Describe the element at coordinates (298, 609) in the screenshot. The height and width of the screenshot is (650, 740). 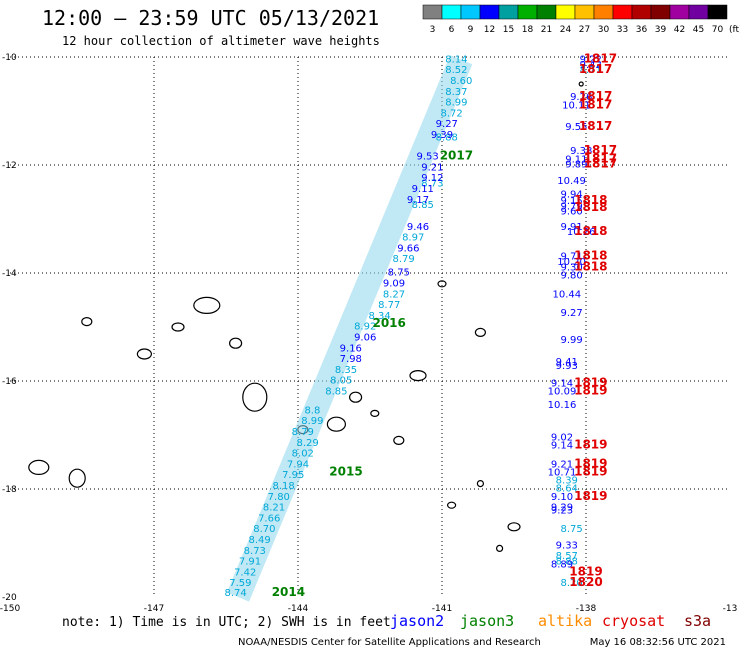
I see `x-tick-label: -144` at that location.